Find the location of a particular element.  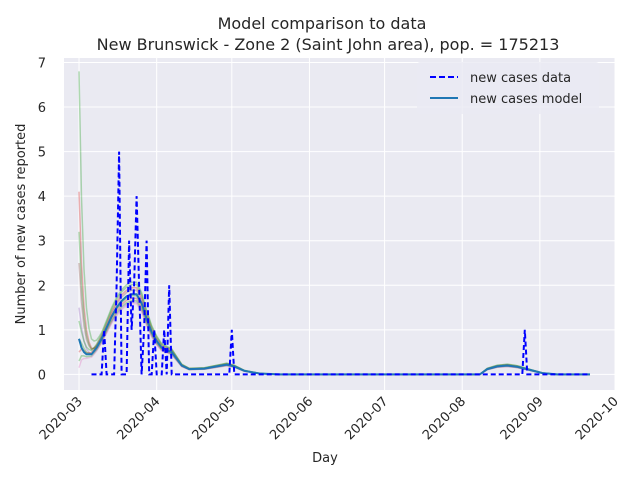

legend-label-model: new cases model is located at coordinates (526, 99).